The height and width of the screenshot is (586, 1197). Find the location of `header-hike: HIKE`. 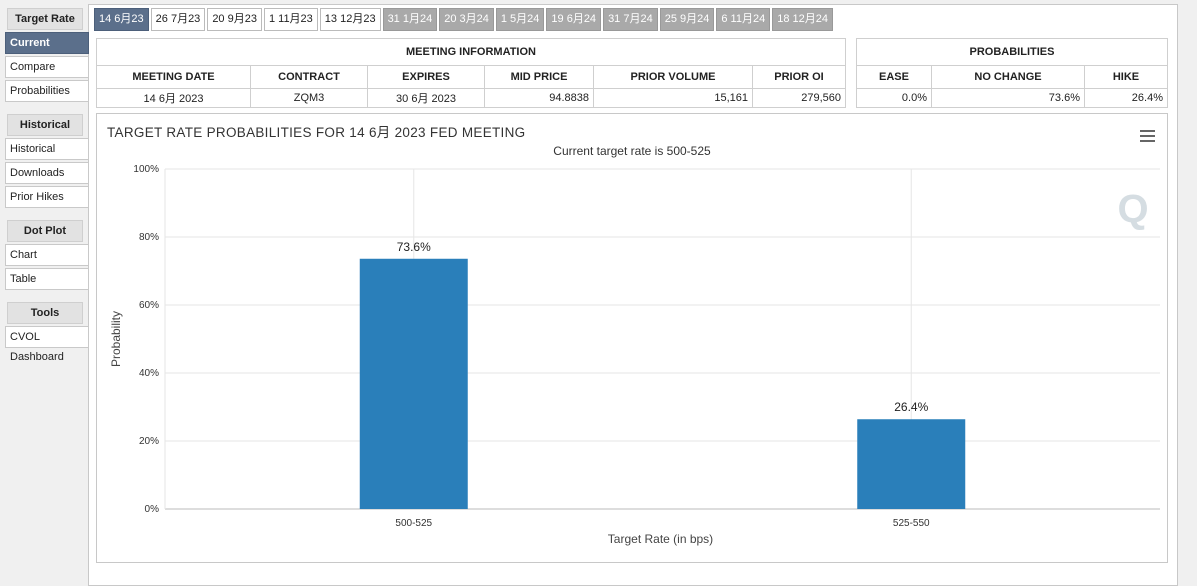

header-hike: HIKE is located at coordinates (1126, 77).